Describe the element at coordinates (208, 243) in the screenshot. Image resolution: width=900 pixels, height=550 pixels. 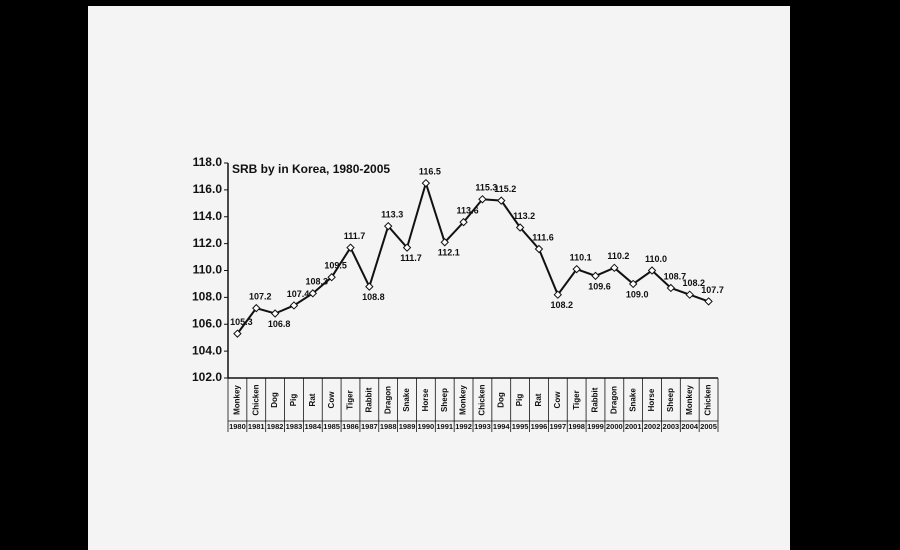
I see `y-tick-label: 112.0` at that location.